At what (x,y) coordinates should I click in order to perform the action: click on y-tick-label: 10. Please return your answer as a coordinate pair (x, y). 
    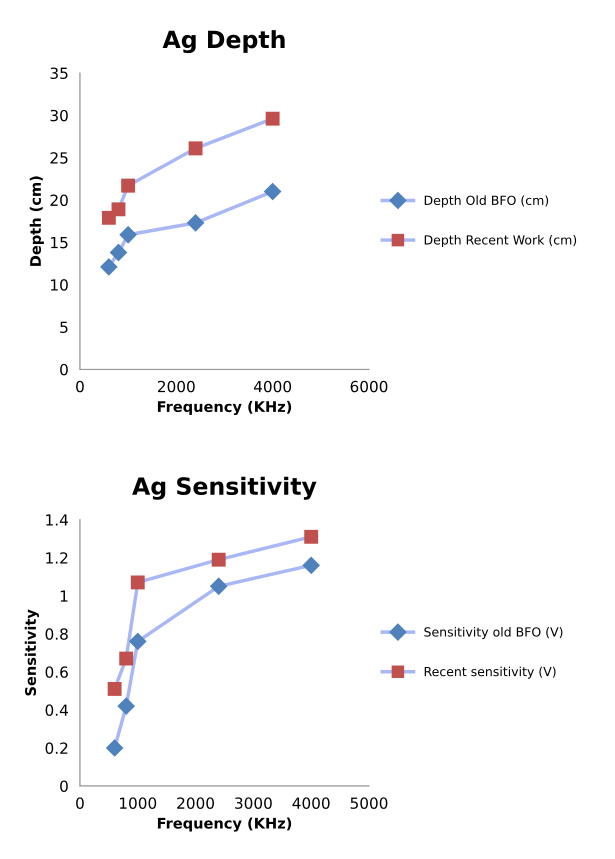
    Looking at the image, I should click on (59, 285).